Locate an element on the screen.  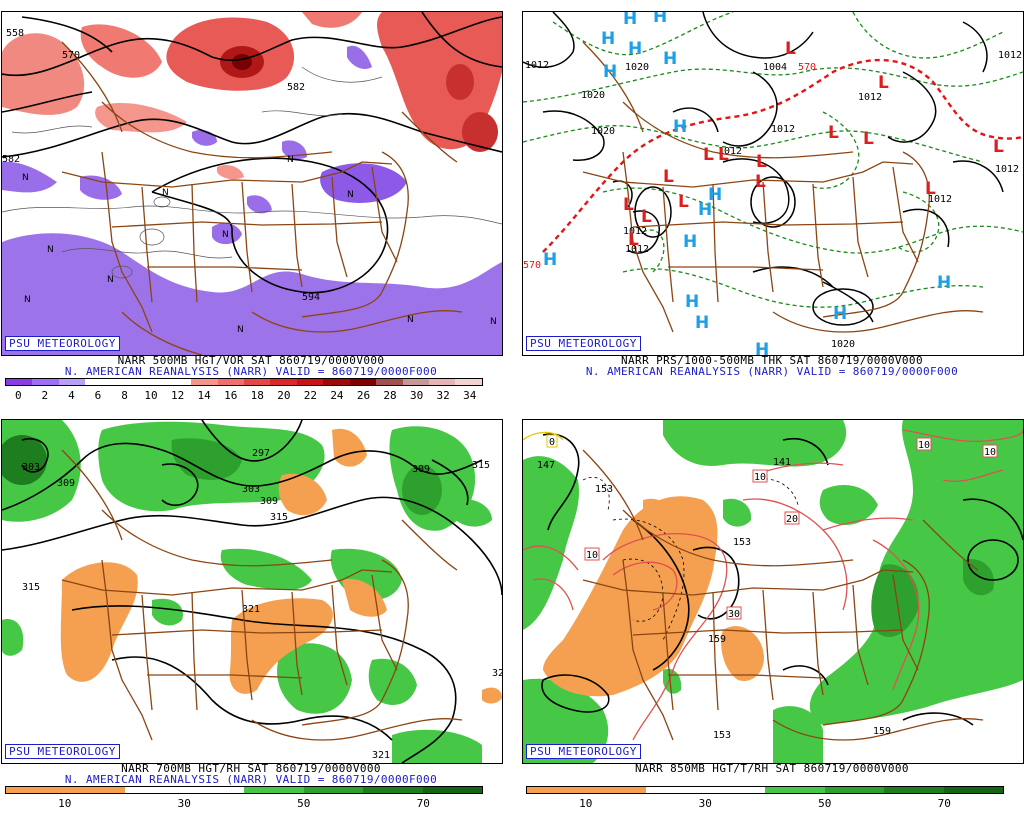
colorbar-tick-label: 0 is located at coordinates (18, 395).